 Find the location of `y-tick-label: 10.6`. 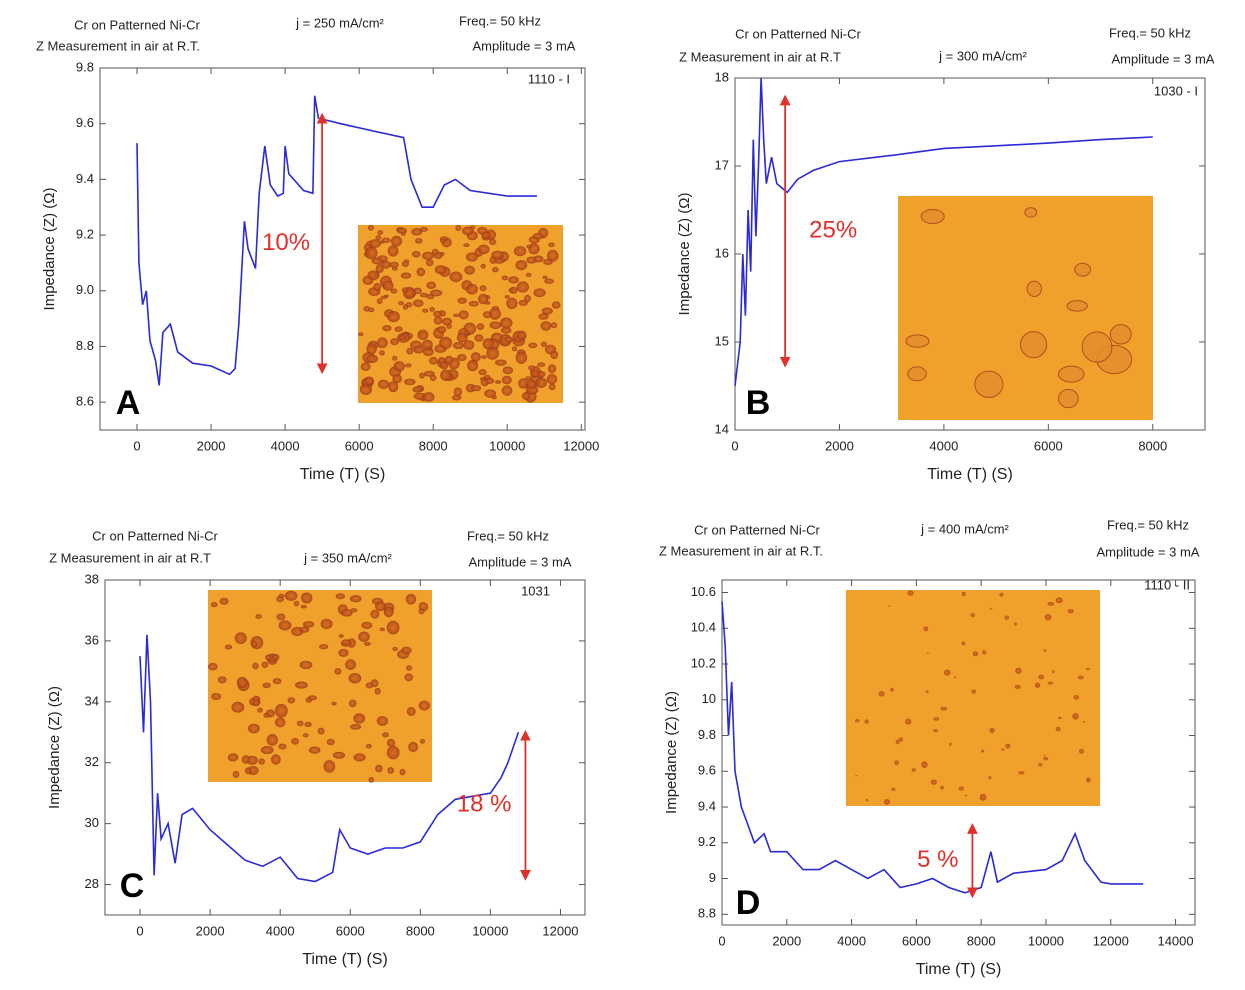

y-tick-label: 10.6 is located at coordinates (703, 591).